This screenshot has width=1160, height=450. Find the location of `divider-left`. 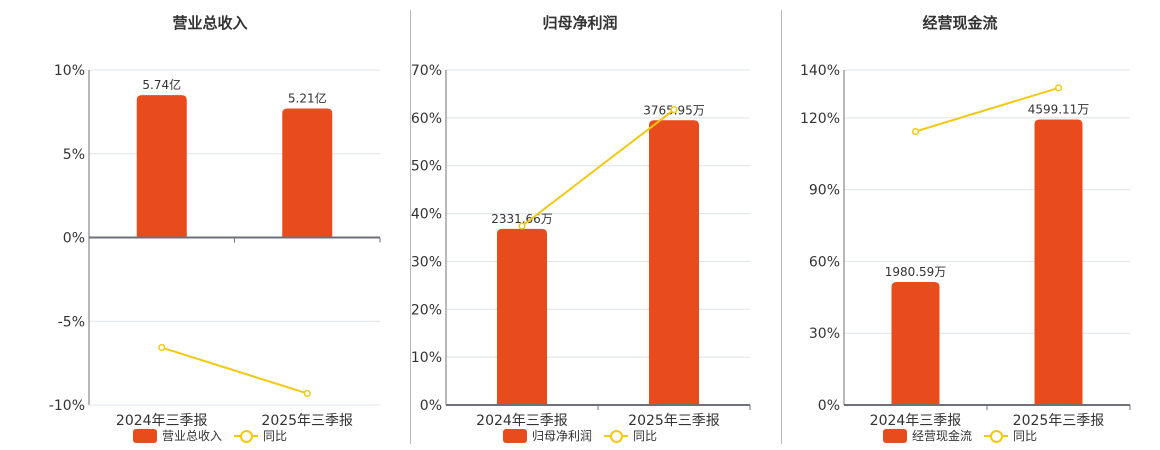

divider-left is located at coordinates (410, 227).